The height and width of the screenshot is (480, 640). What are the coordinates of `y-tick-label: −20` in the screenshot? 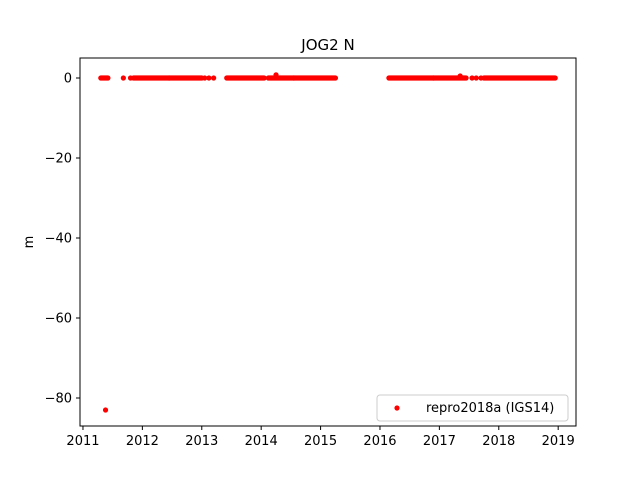 It's located at (58, 159).